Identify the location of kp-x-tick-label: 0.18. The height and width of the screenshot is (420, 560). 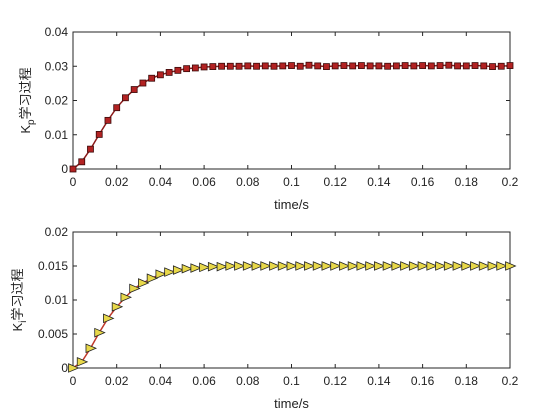
(467, 182).